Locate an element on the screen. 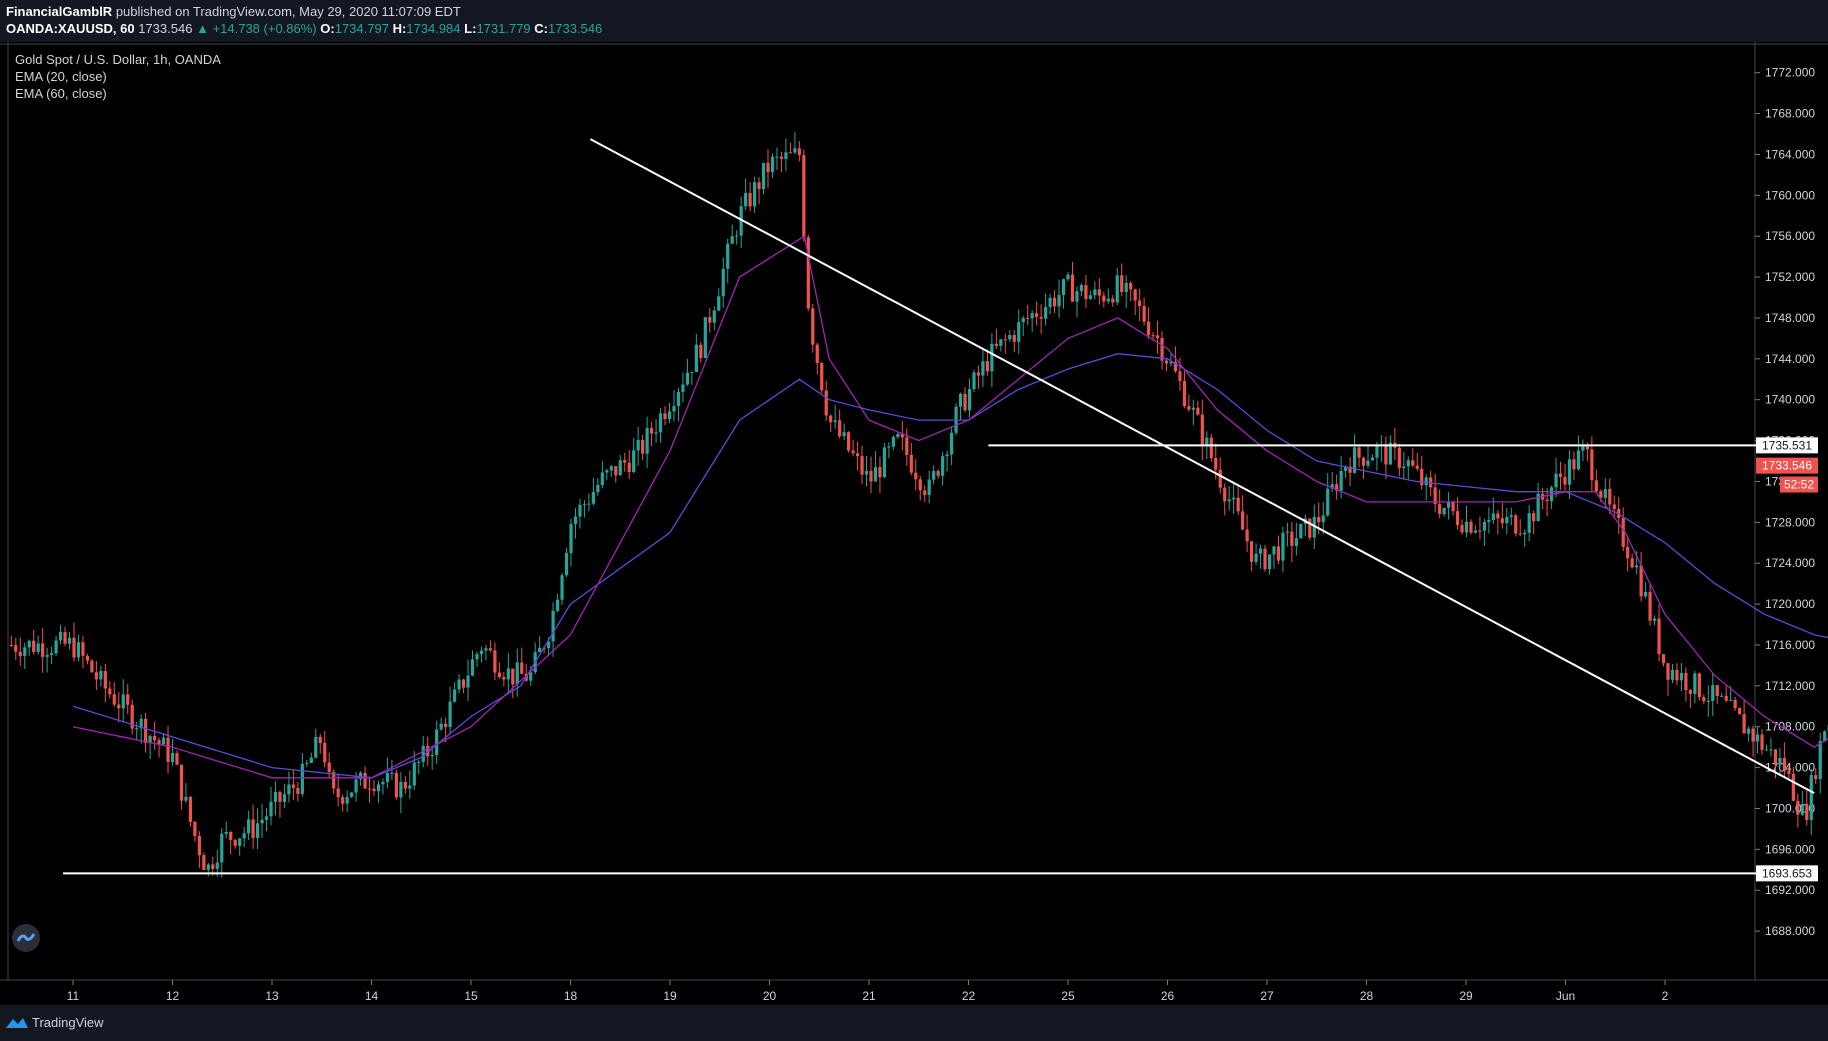 Image resolution: width=1828 pixels, height=1041 pixels. tradingview-watermark-icon is located at coordinates (26, 938).